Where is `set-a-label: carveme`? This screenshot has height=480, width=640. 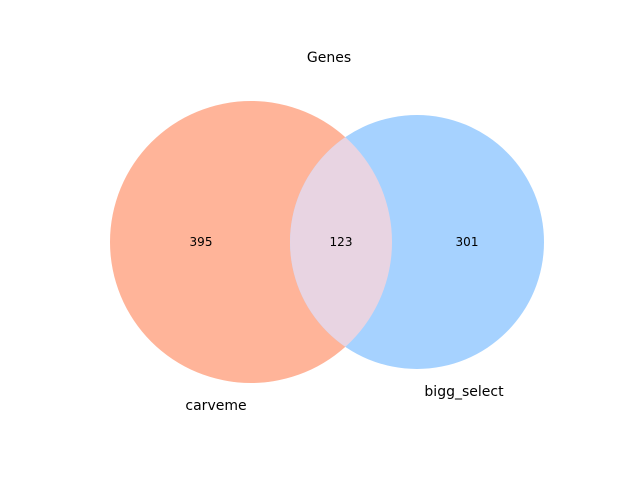
set-a-label: carveme is located at coordinates (215, 406).